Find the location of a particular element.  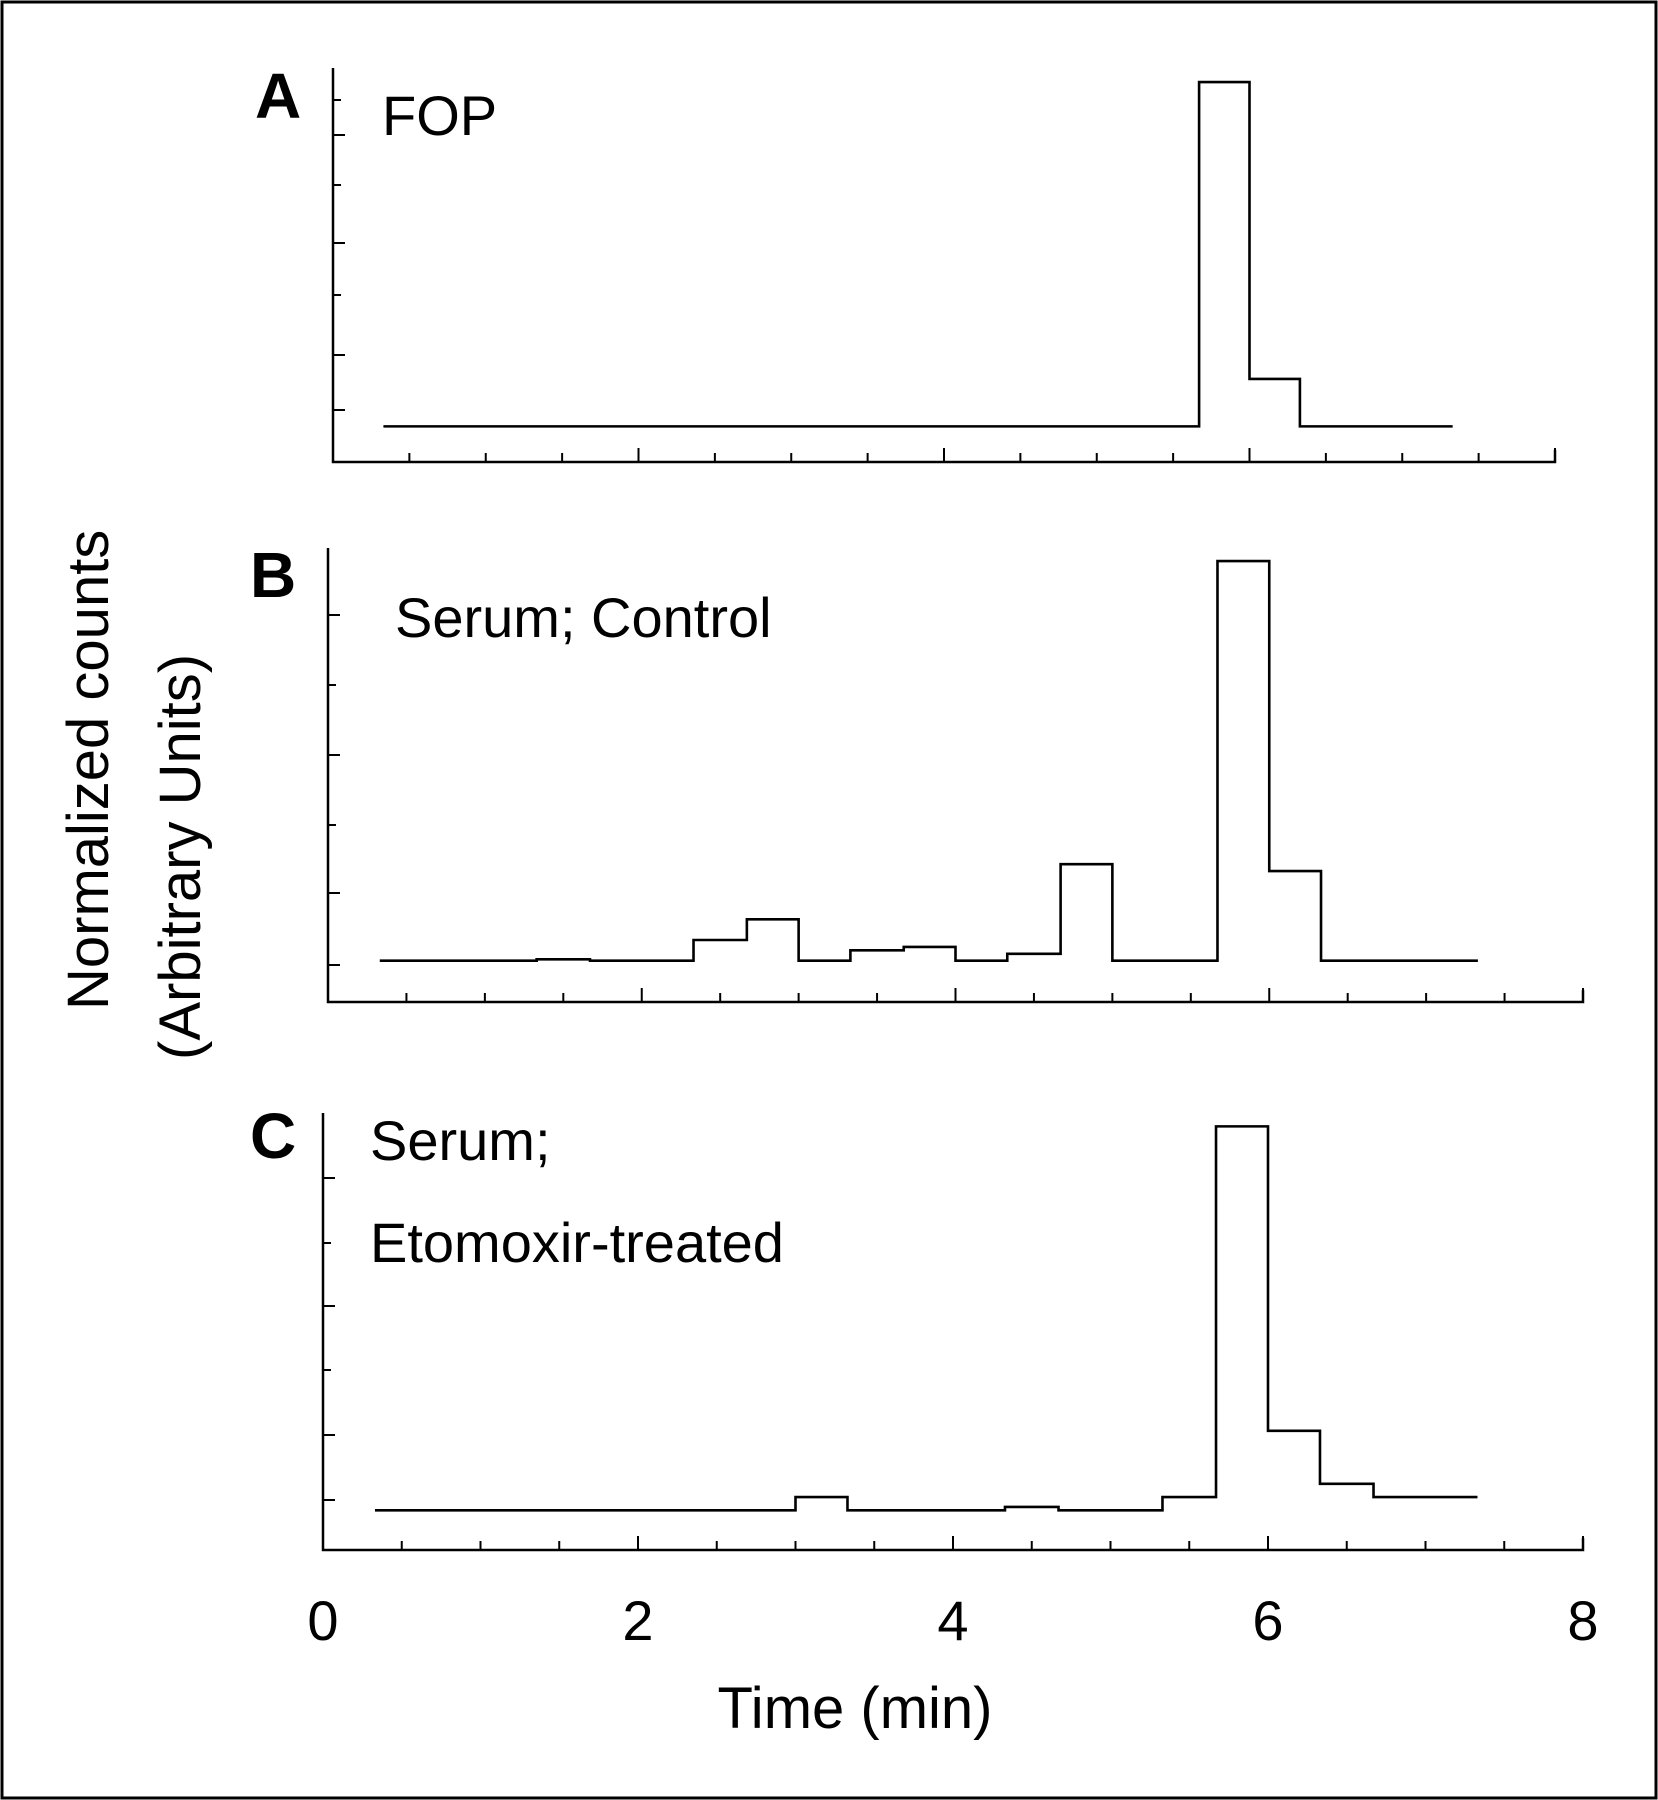

x-tick-label: 6 is located at coordinates (1267, 1620).